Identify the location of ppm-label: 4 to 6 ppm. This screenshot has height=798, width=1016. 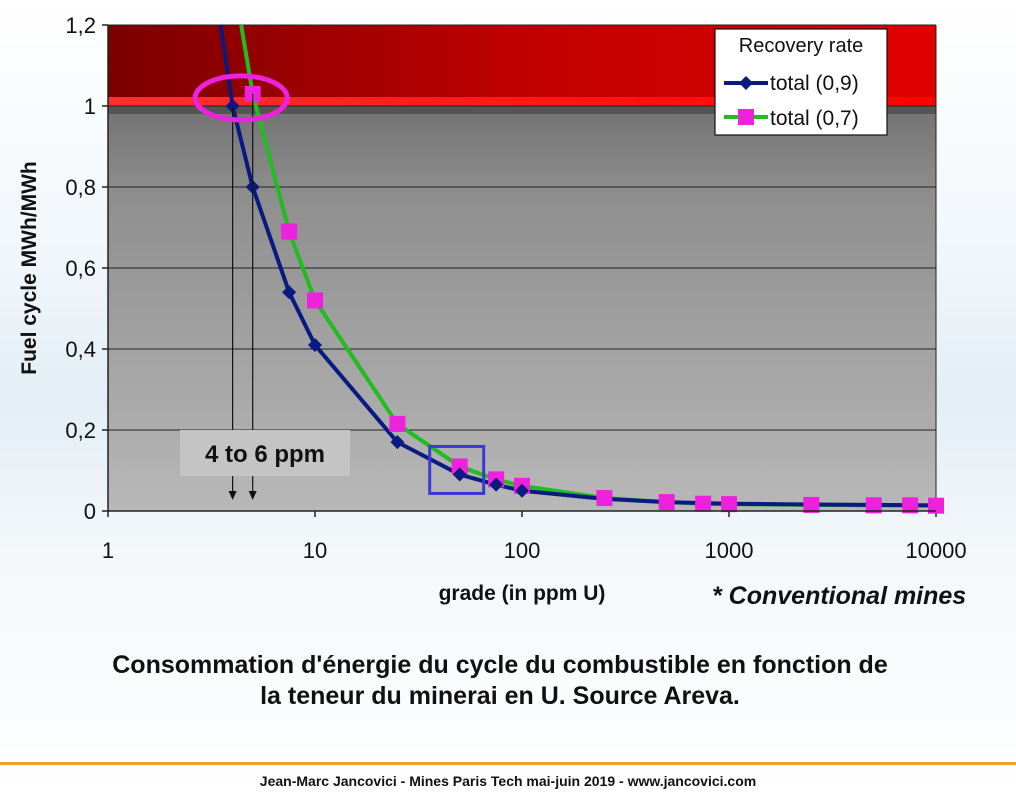
(265, 454).